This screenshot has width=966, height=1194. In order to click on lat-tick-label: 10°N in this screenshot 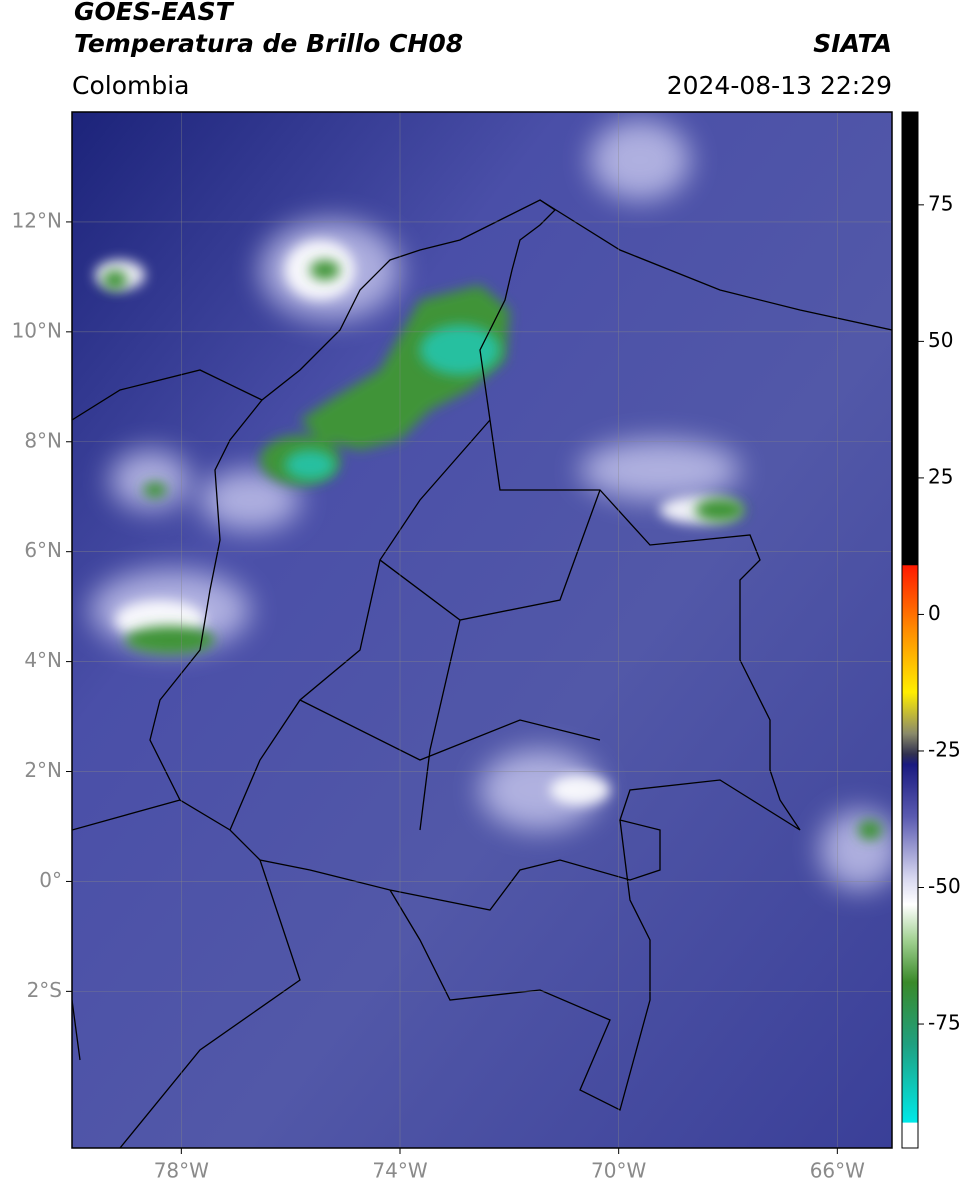, I will do `click(37, 330)`.